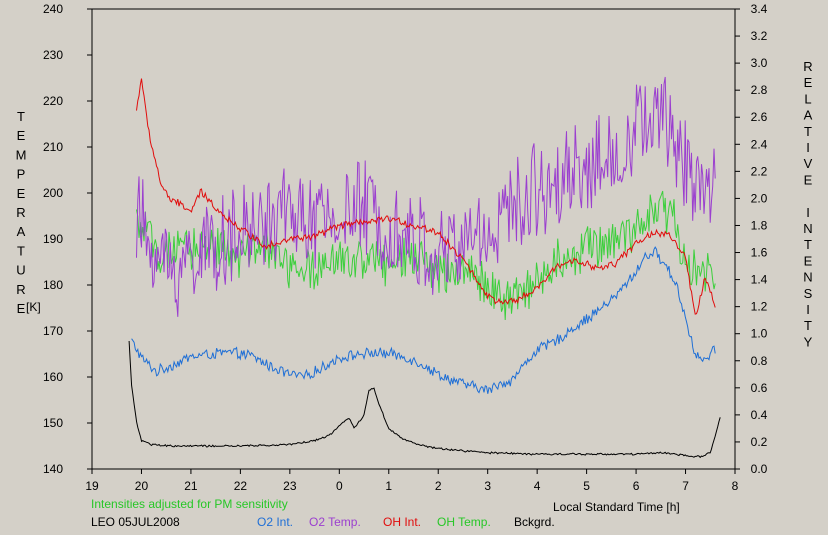  I want to click on legend-o2-temp: O2 Temp., so click(335, 522).